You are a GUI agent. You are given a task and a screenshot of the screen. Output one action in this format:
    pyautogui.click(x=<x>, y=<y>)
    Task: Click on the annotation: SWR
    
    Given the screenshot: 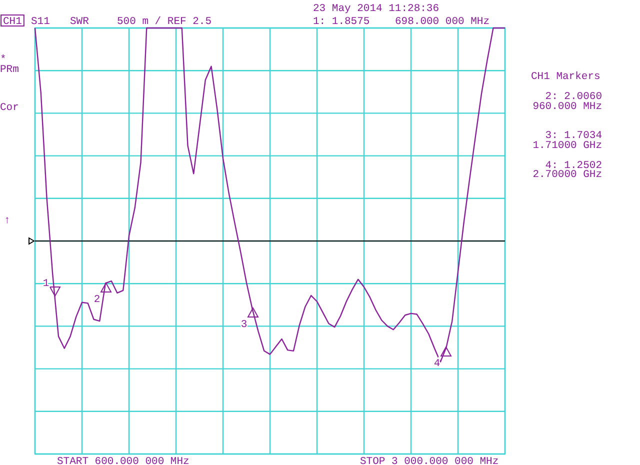 What is the action you would take?
    pyautogui.click(x=80, y=22)
    